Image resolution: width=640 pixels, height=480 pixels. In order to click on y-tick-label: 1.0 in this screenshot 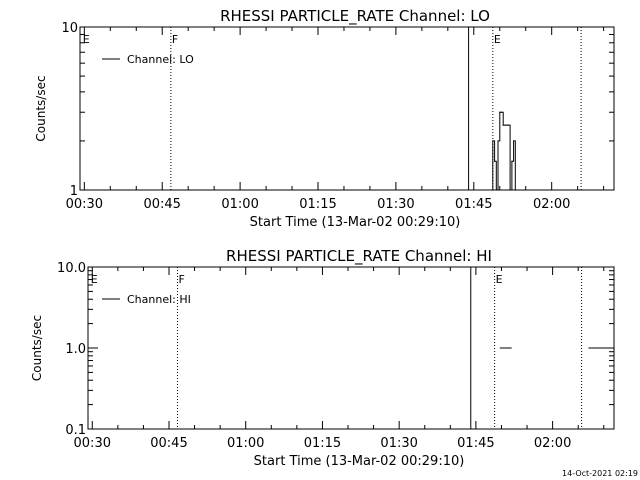, I will do `click(75, 349)`.